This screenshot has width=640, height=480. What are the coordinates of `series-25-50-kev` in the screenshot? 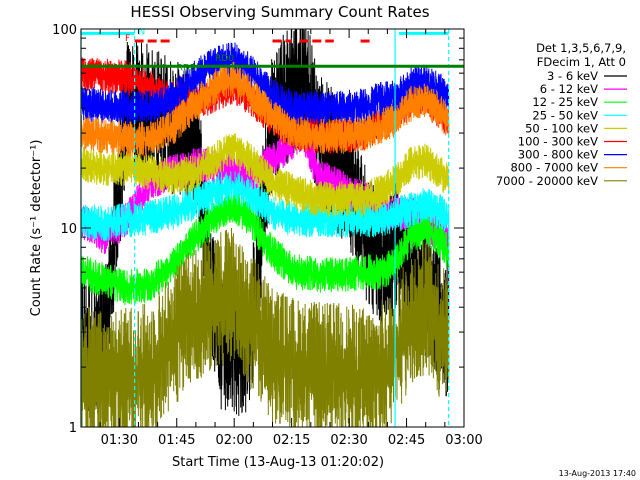 It's located at (265, 206).